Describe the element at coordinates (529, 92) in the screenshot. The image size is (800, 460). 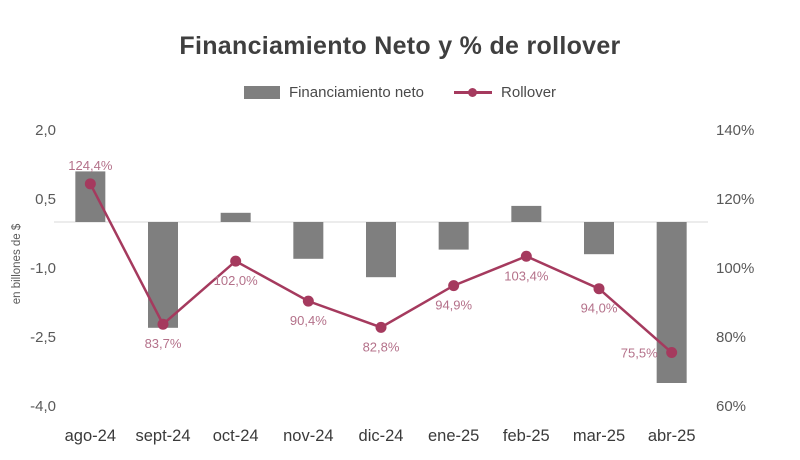
I see `legend-line-label: Rollover` at that location.